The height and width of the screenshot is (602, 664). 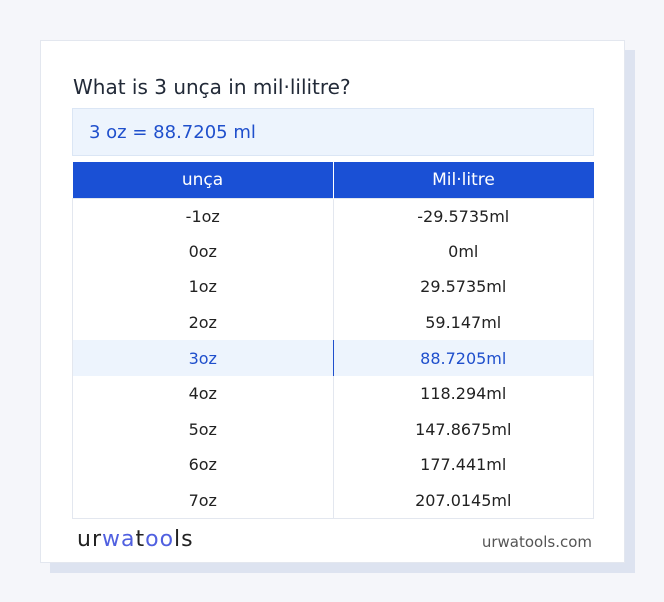 I want to click on table-row: 0oz 0ml, so click(x=333, y=251).